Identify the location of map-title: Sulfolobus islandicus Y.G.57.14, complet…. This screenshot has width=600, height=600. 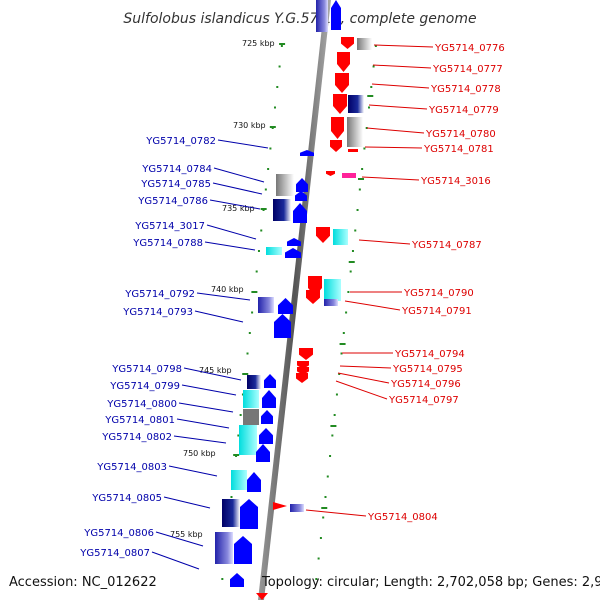
(299, 19).